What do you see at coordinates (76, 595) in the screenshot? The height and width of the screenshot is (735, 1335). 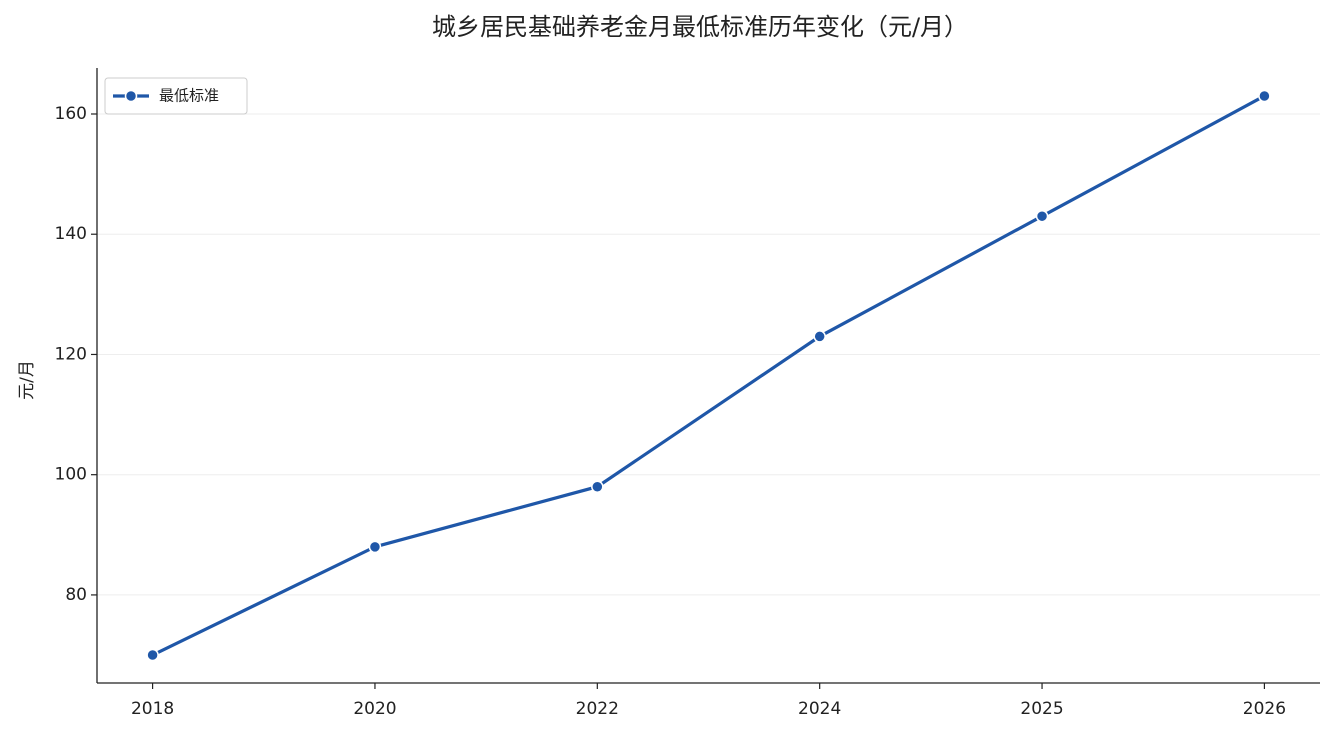 I see `y-tick-label: 80` at bounding box center [76, 595].